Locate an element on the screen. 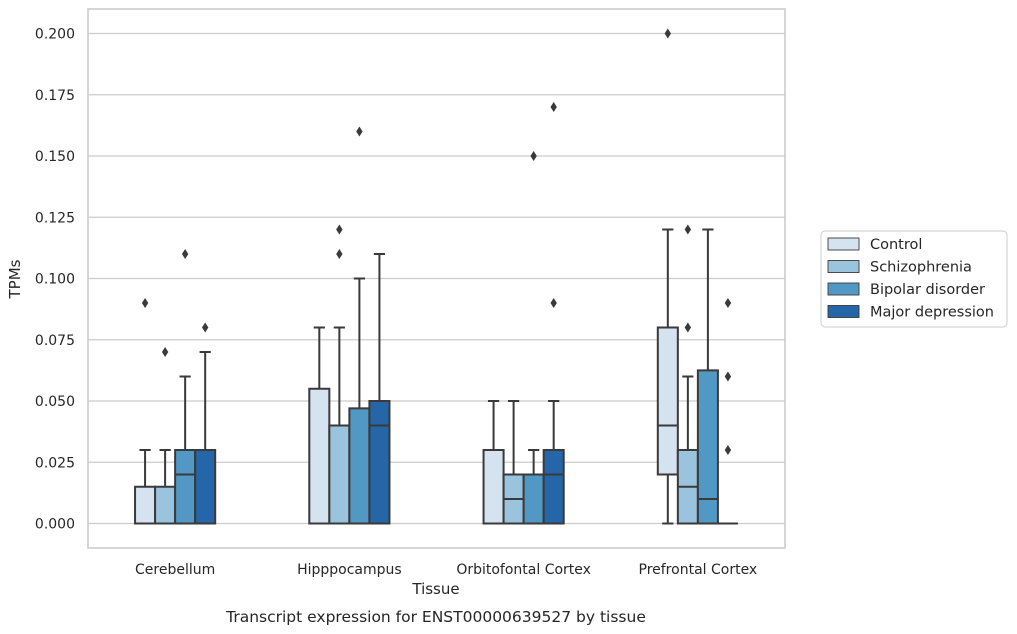 The height and width of the screenshot is (634, 1017). x-tick-label: Orbitofontal Cortex is located at coordinates (523, 570).